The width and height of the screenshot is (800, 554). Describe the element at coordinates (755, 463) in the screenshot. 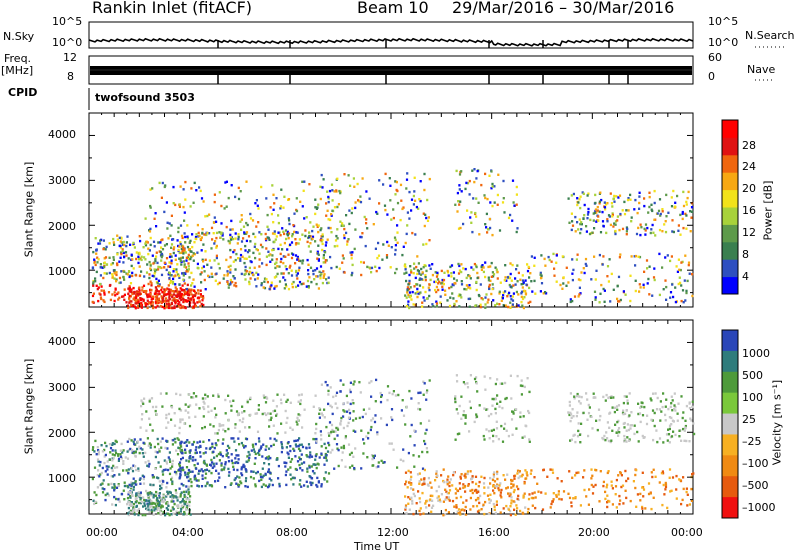

I see `velocity-cbar-tick: –100` at that location.